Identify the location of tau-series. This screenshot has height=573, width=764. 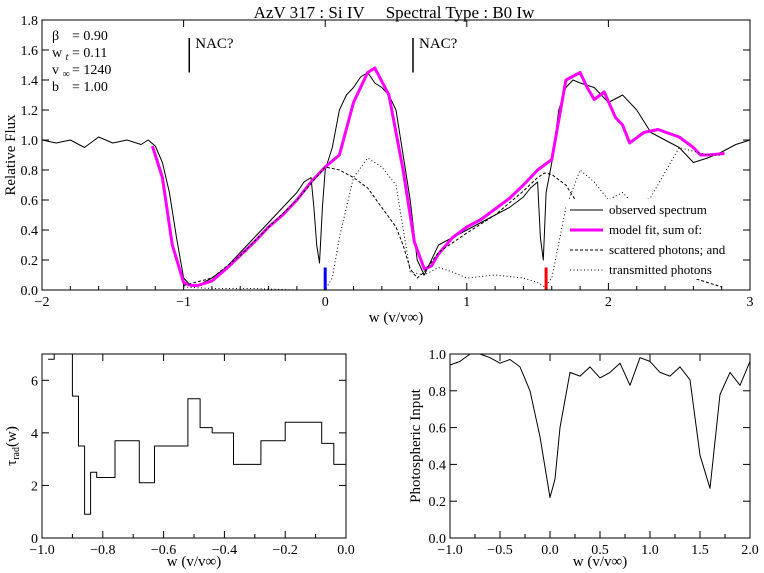
(197, 434).